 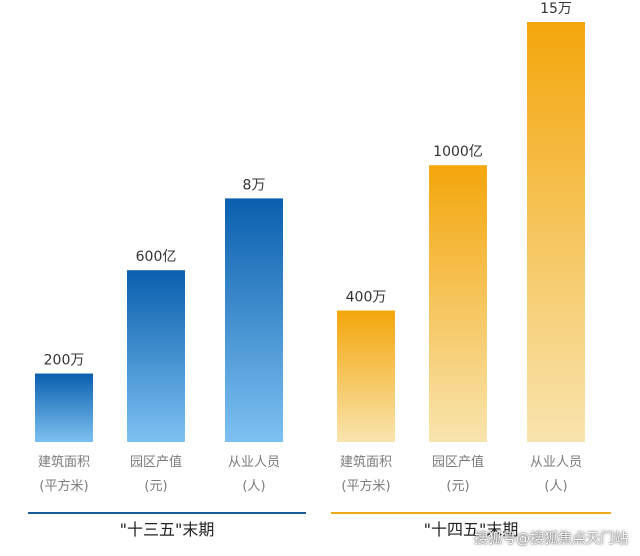 I want to click on bar-value-label: 1000亿, so click(x=458, y=152).